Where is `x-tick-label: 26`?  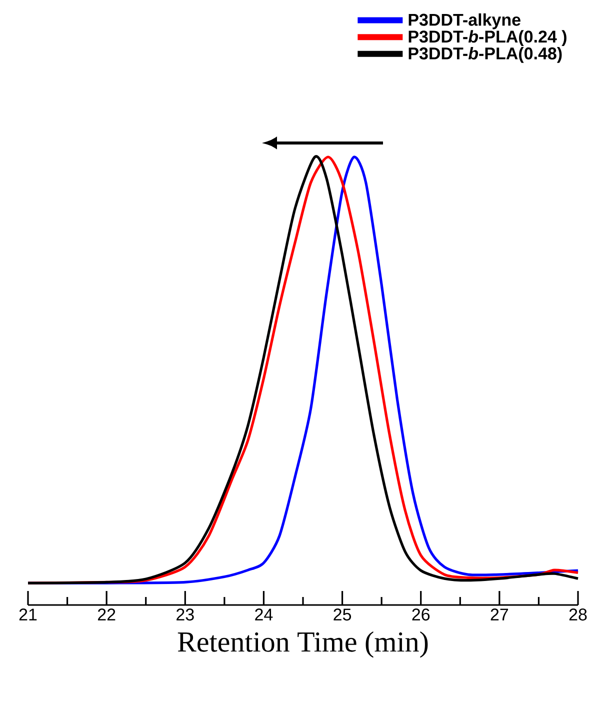
x-tick-label: 26 is located at coordinates (421, 614).